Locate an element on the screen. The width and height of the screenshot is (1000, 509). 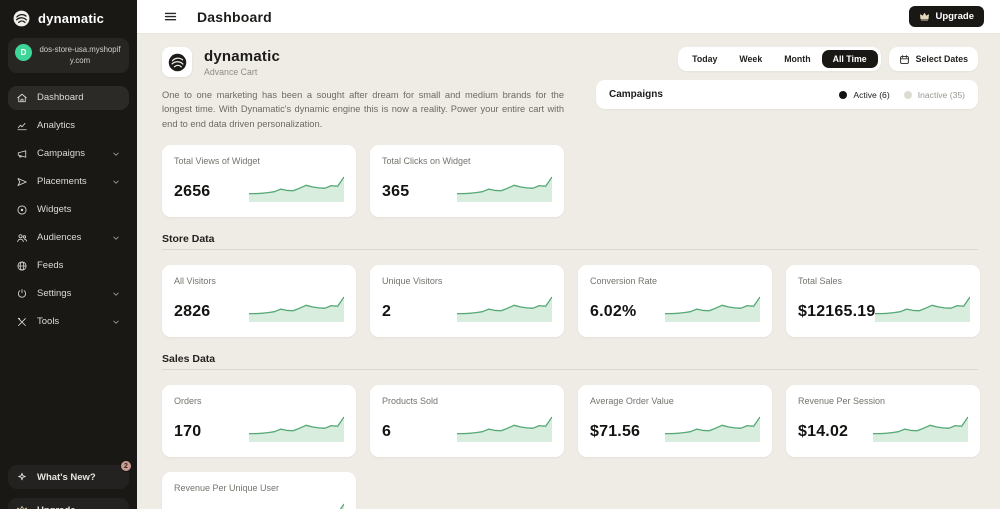
sidebar-item-label: Dashboard is located at coordinates (60, 98).